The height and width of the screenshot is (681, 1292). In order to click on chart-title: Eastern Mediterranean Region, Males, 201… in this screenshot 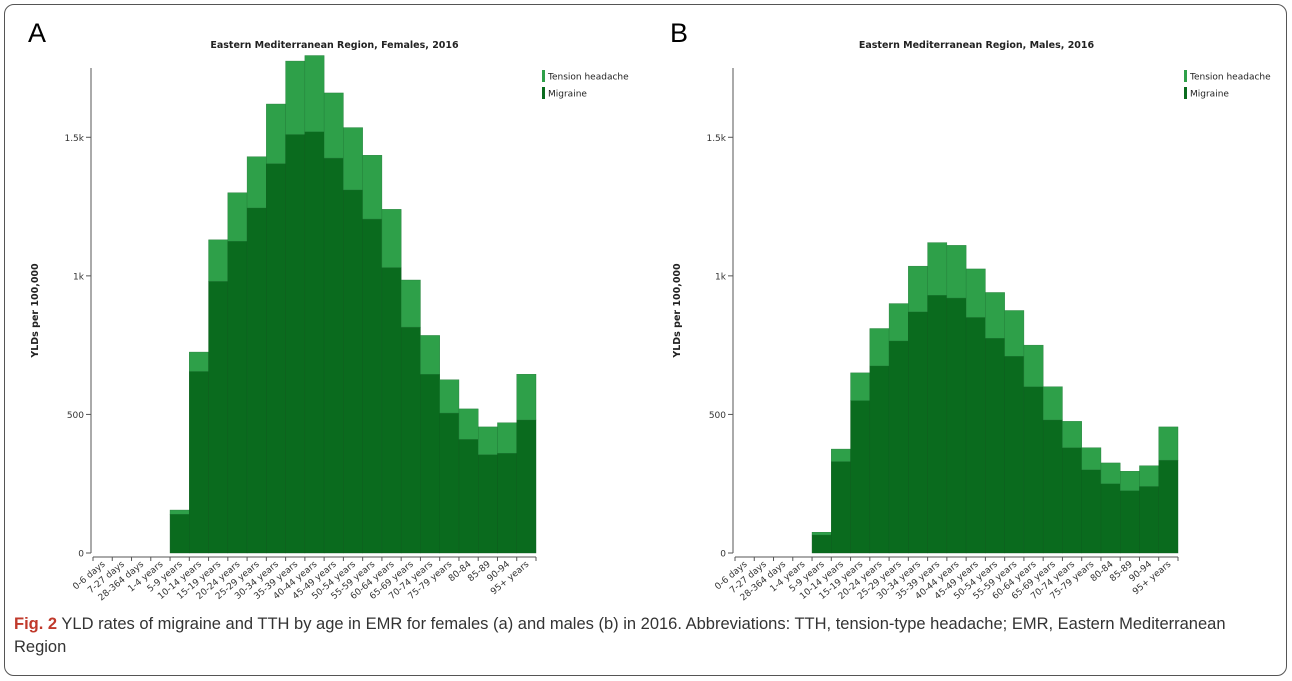, I will do `click(977, 45)`.